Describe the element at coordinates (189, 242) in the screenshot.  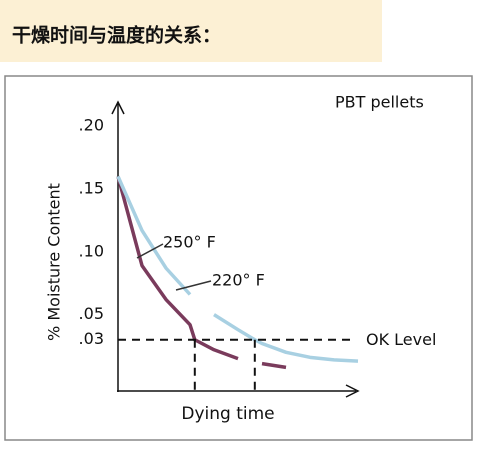
I see `series-label: 250° F` at that location.